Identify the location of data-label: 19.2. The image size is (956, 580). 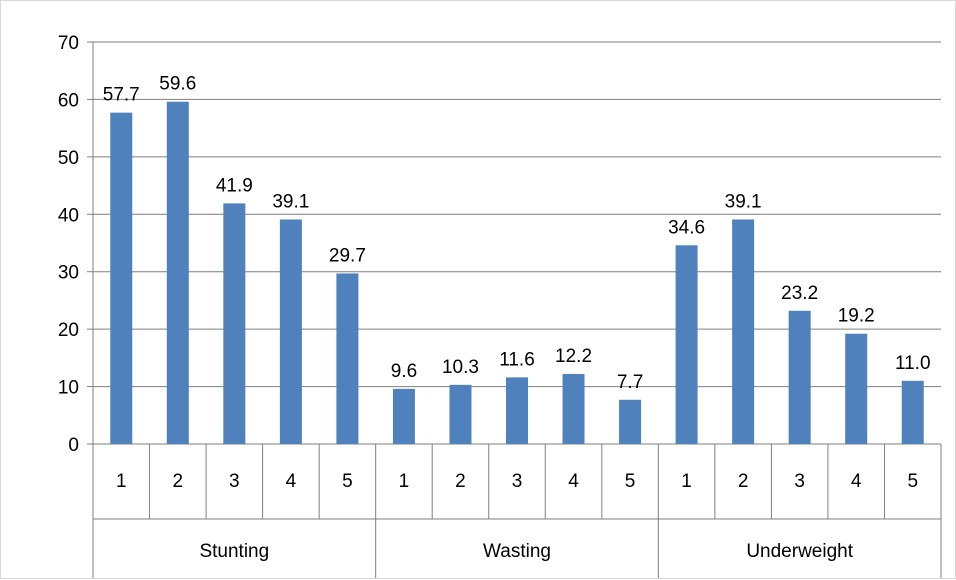
(856, 316).